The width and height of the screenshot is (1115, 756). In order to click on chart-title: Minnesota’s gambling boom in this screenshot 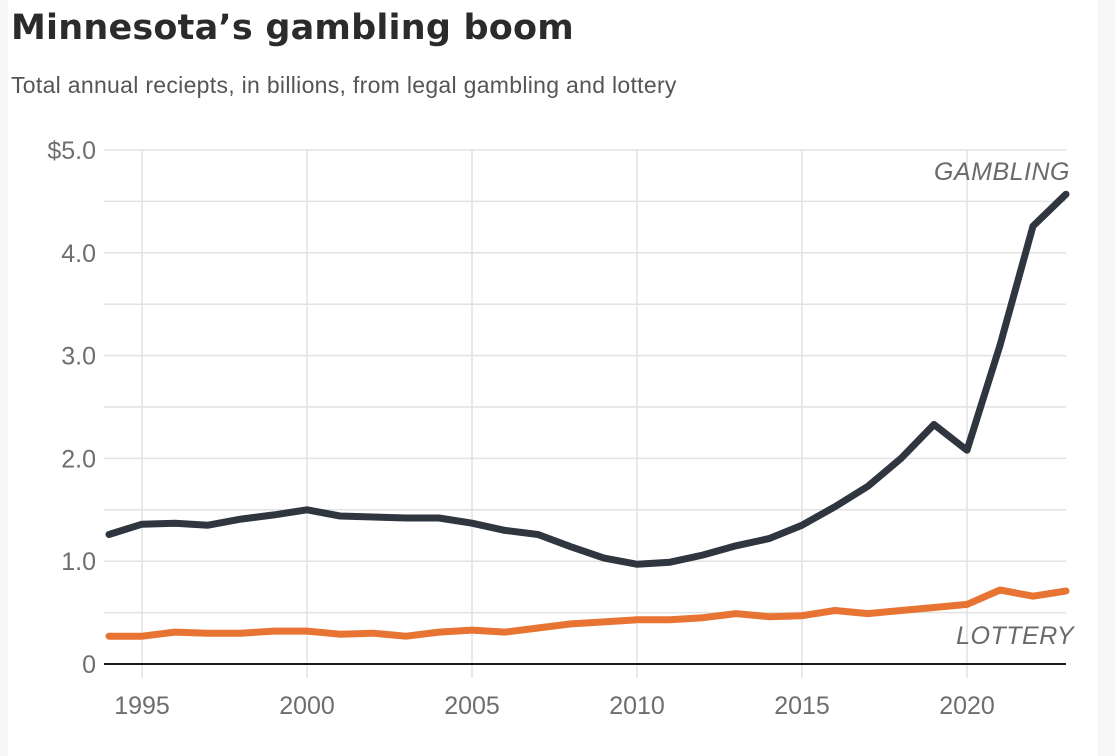, I will do `click(292, 28)`.